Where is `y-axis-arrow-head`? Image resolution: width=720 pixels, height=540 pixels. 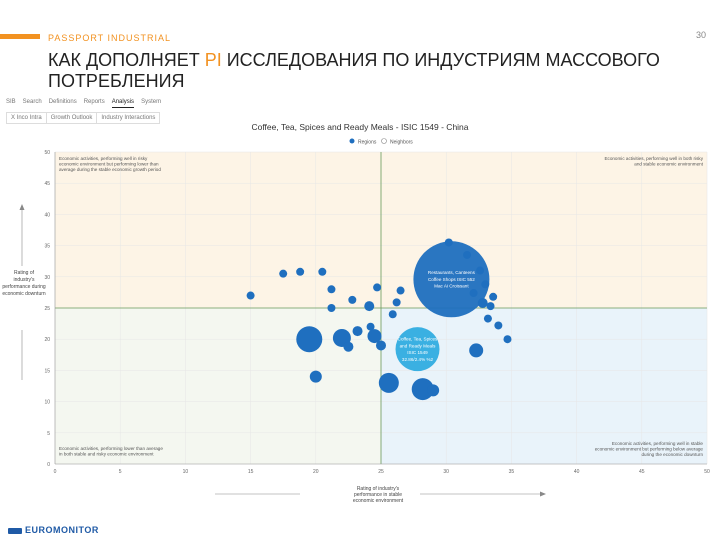 y-axis-arrow-head is located at coordinates (22, 207).